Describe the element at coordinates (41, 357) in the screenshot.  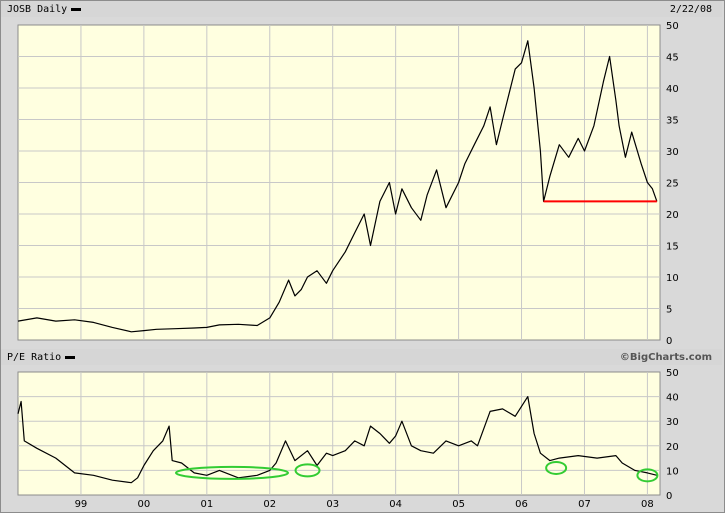
I see `pe-label: P/E Ratio` at that location.